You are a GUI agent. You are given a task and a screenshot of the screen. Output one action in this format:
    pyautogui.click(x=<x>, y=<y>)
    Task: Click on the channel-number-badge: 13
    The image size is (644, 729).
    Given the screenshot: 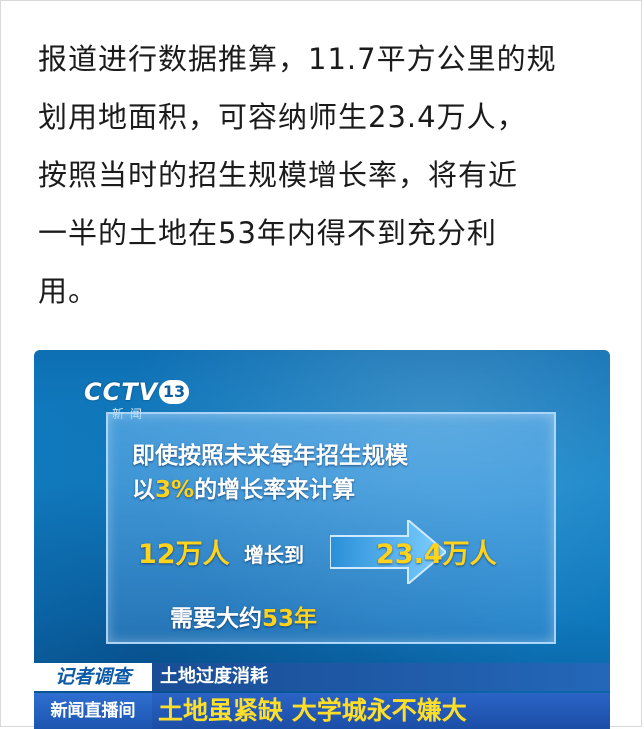 What is the action you would take?
    pyautogui.click(x=174, y=392)
    